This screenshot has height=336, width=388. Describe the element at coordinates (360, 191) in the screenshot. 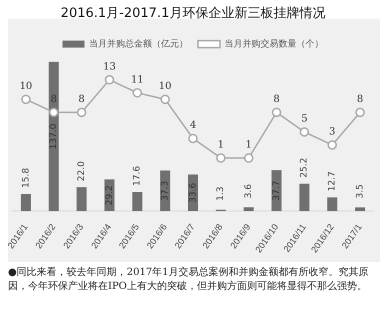

I see `data-label: 3.5` at that location.